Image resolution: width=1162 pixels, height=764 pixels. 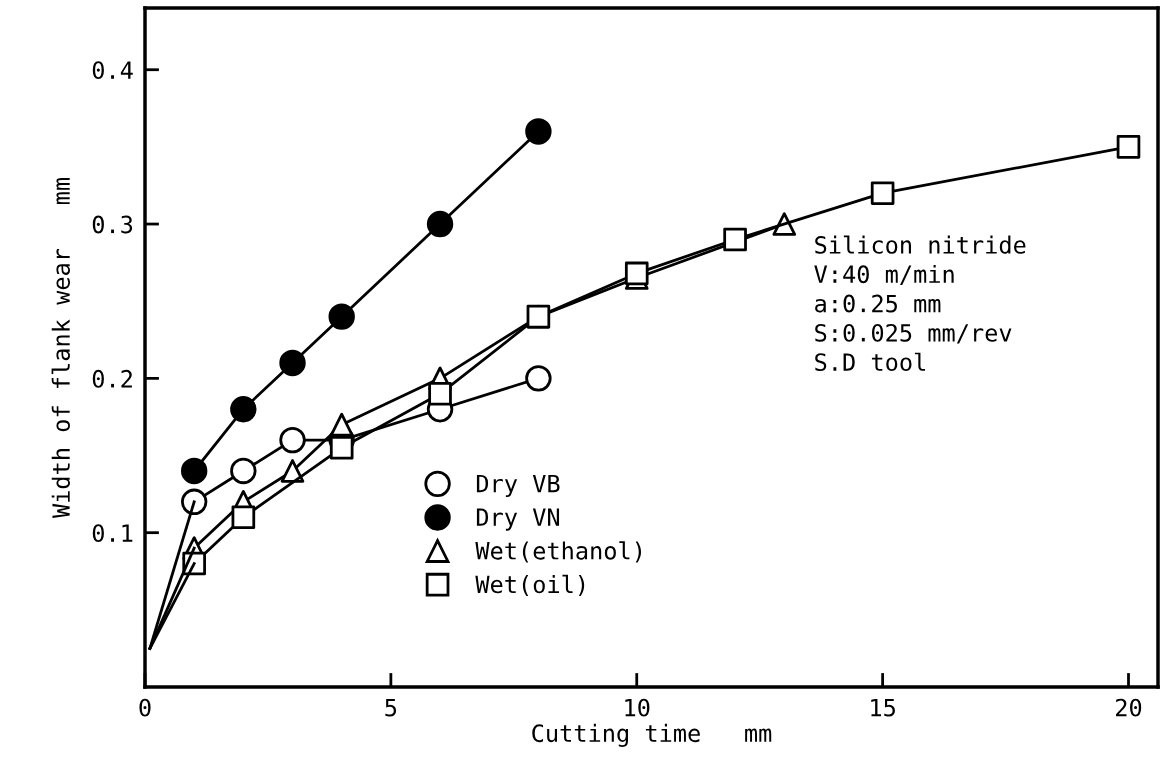 I want to click on annotation: a:0.25 mm, so click(x=878, y=303).